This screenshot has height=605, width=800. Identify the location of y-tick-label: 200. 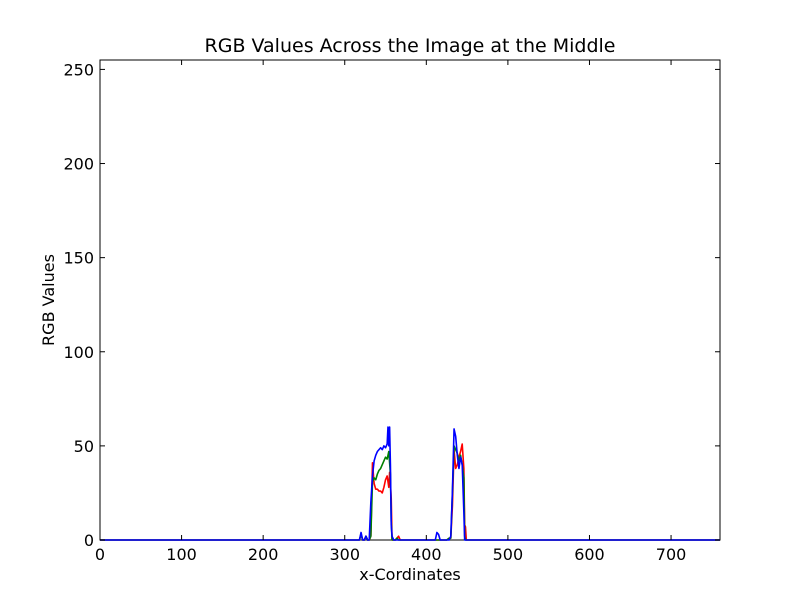
(78, 164).